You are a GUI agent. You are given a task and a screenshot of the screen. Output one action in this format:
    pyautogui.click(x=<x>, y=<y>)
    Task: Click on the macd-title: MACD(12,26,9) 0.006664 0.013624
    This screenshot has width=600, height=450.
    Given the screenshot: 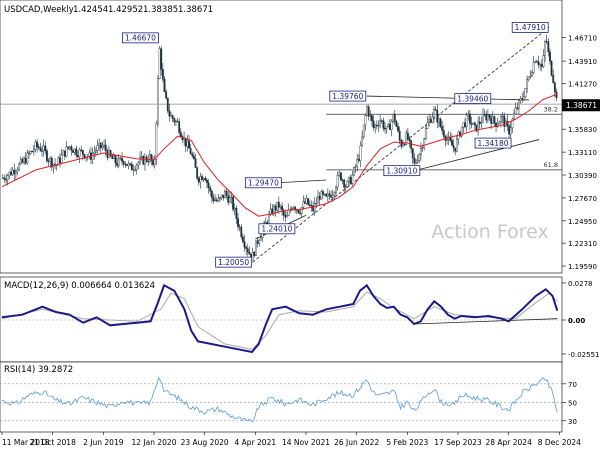 What is the action you would take?
    pyautogui.click(x=79, y=286)
    